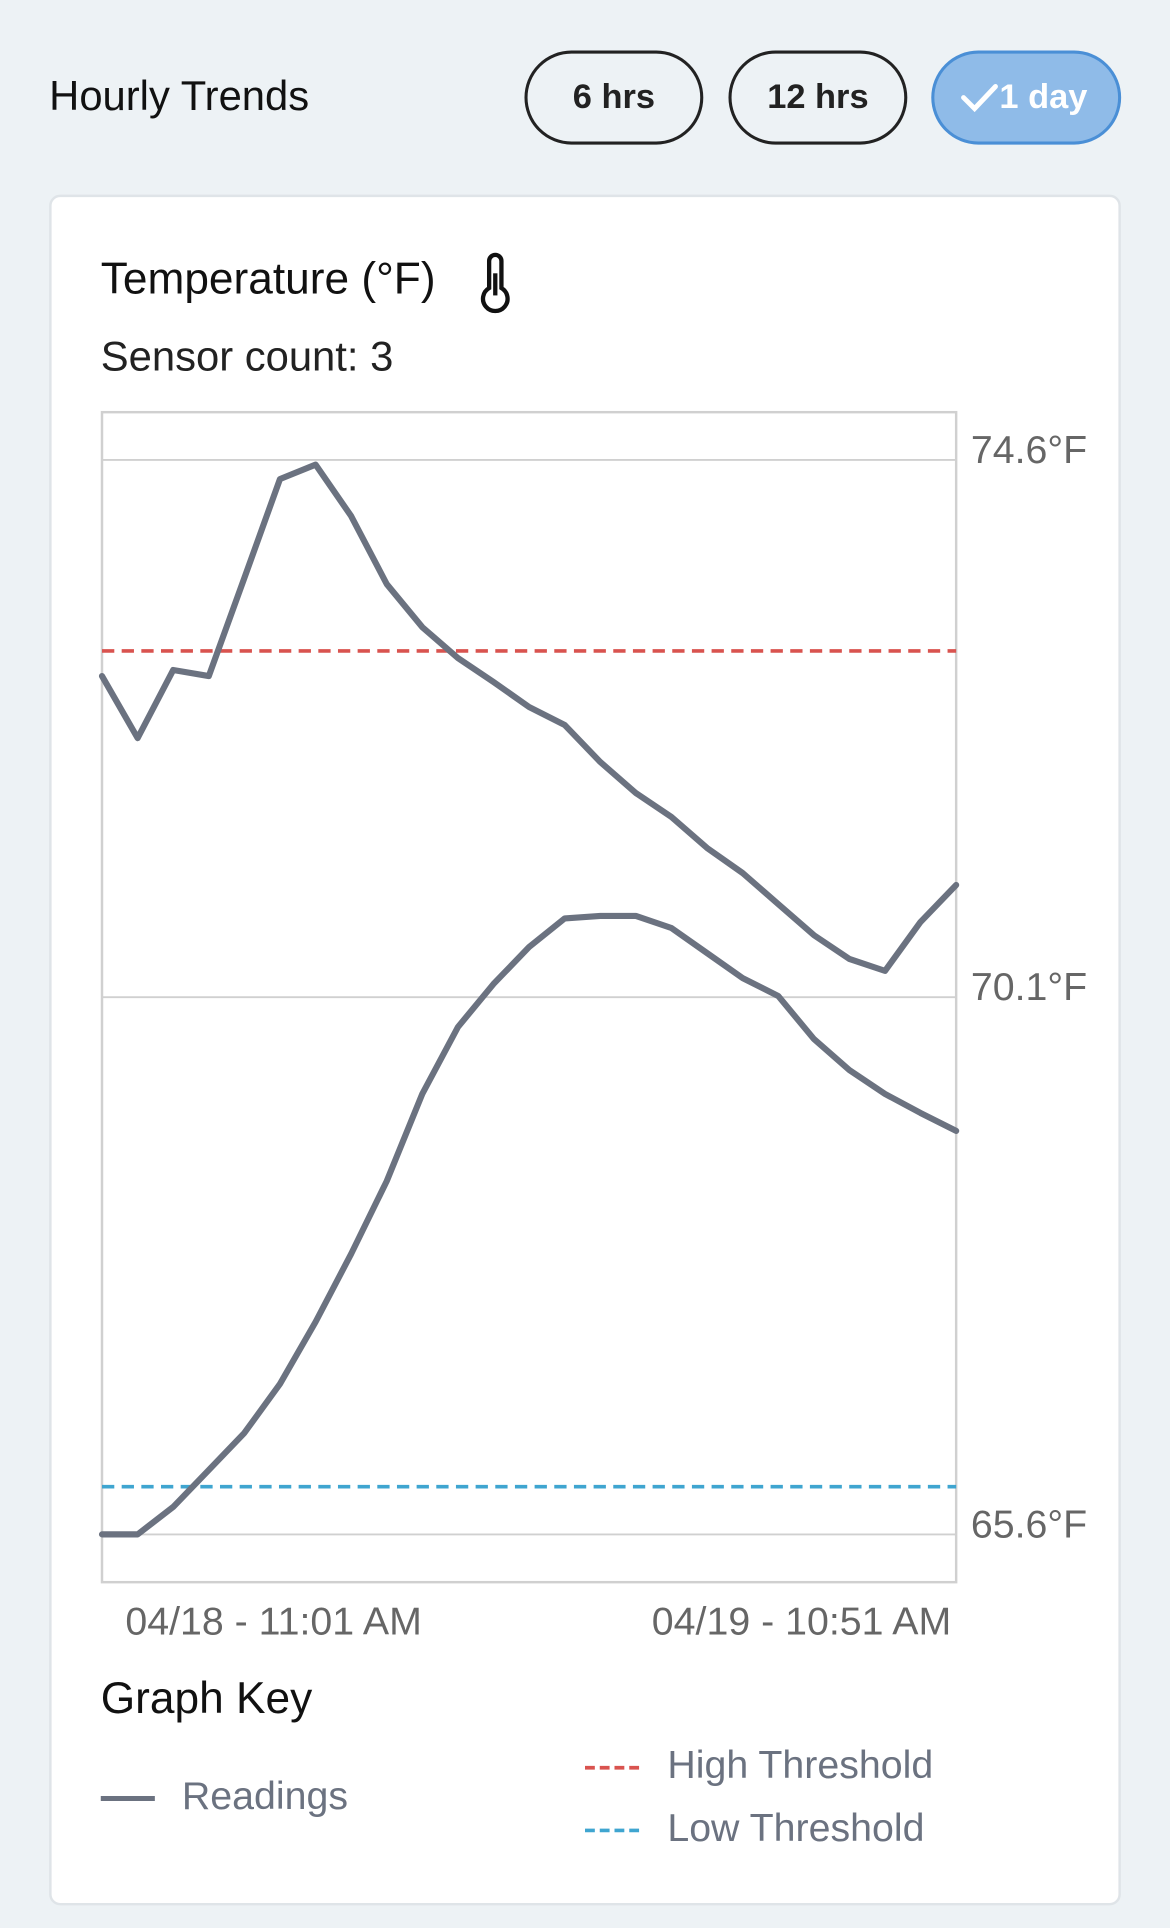  I want to click on range-button-label: 6 hrs, so click(614, 97).